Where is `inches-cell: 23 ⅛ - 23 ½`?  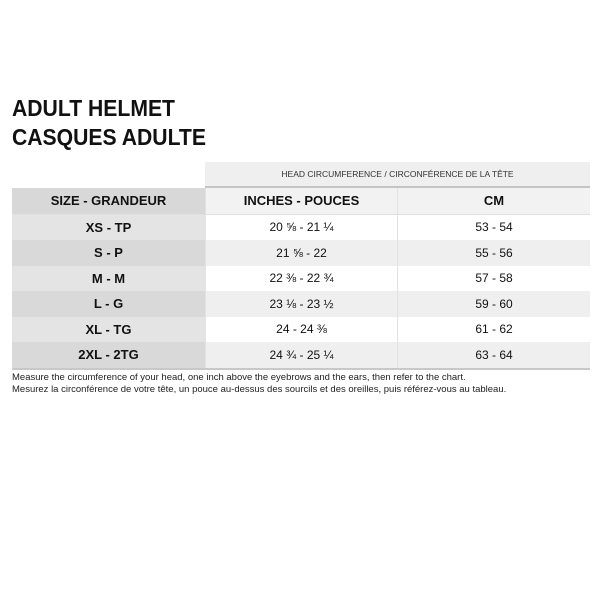
inches-cell: 23 ⅛ - 23 ½ is located at coordinates (301, 304).